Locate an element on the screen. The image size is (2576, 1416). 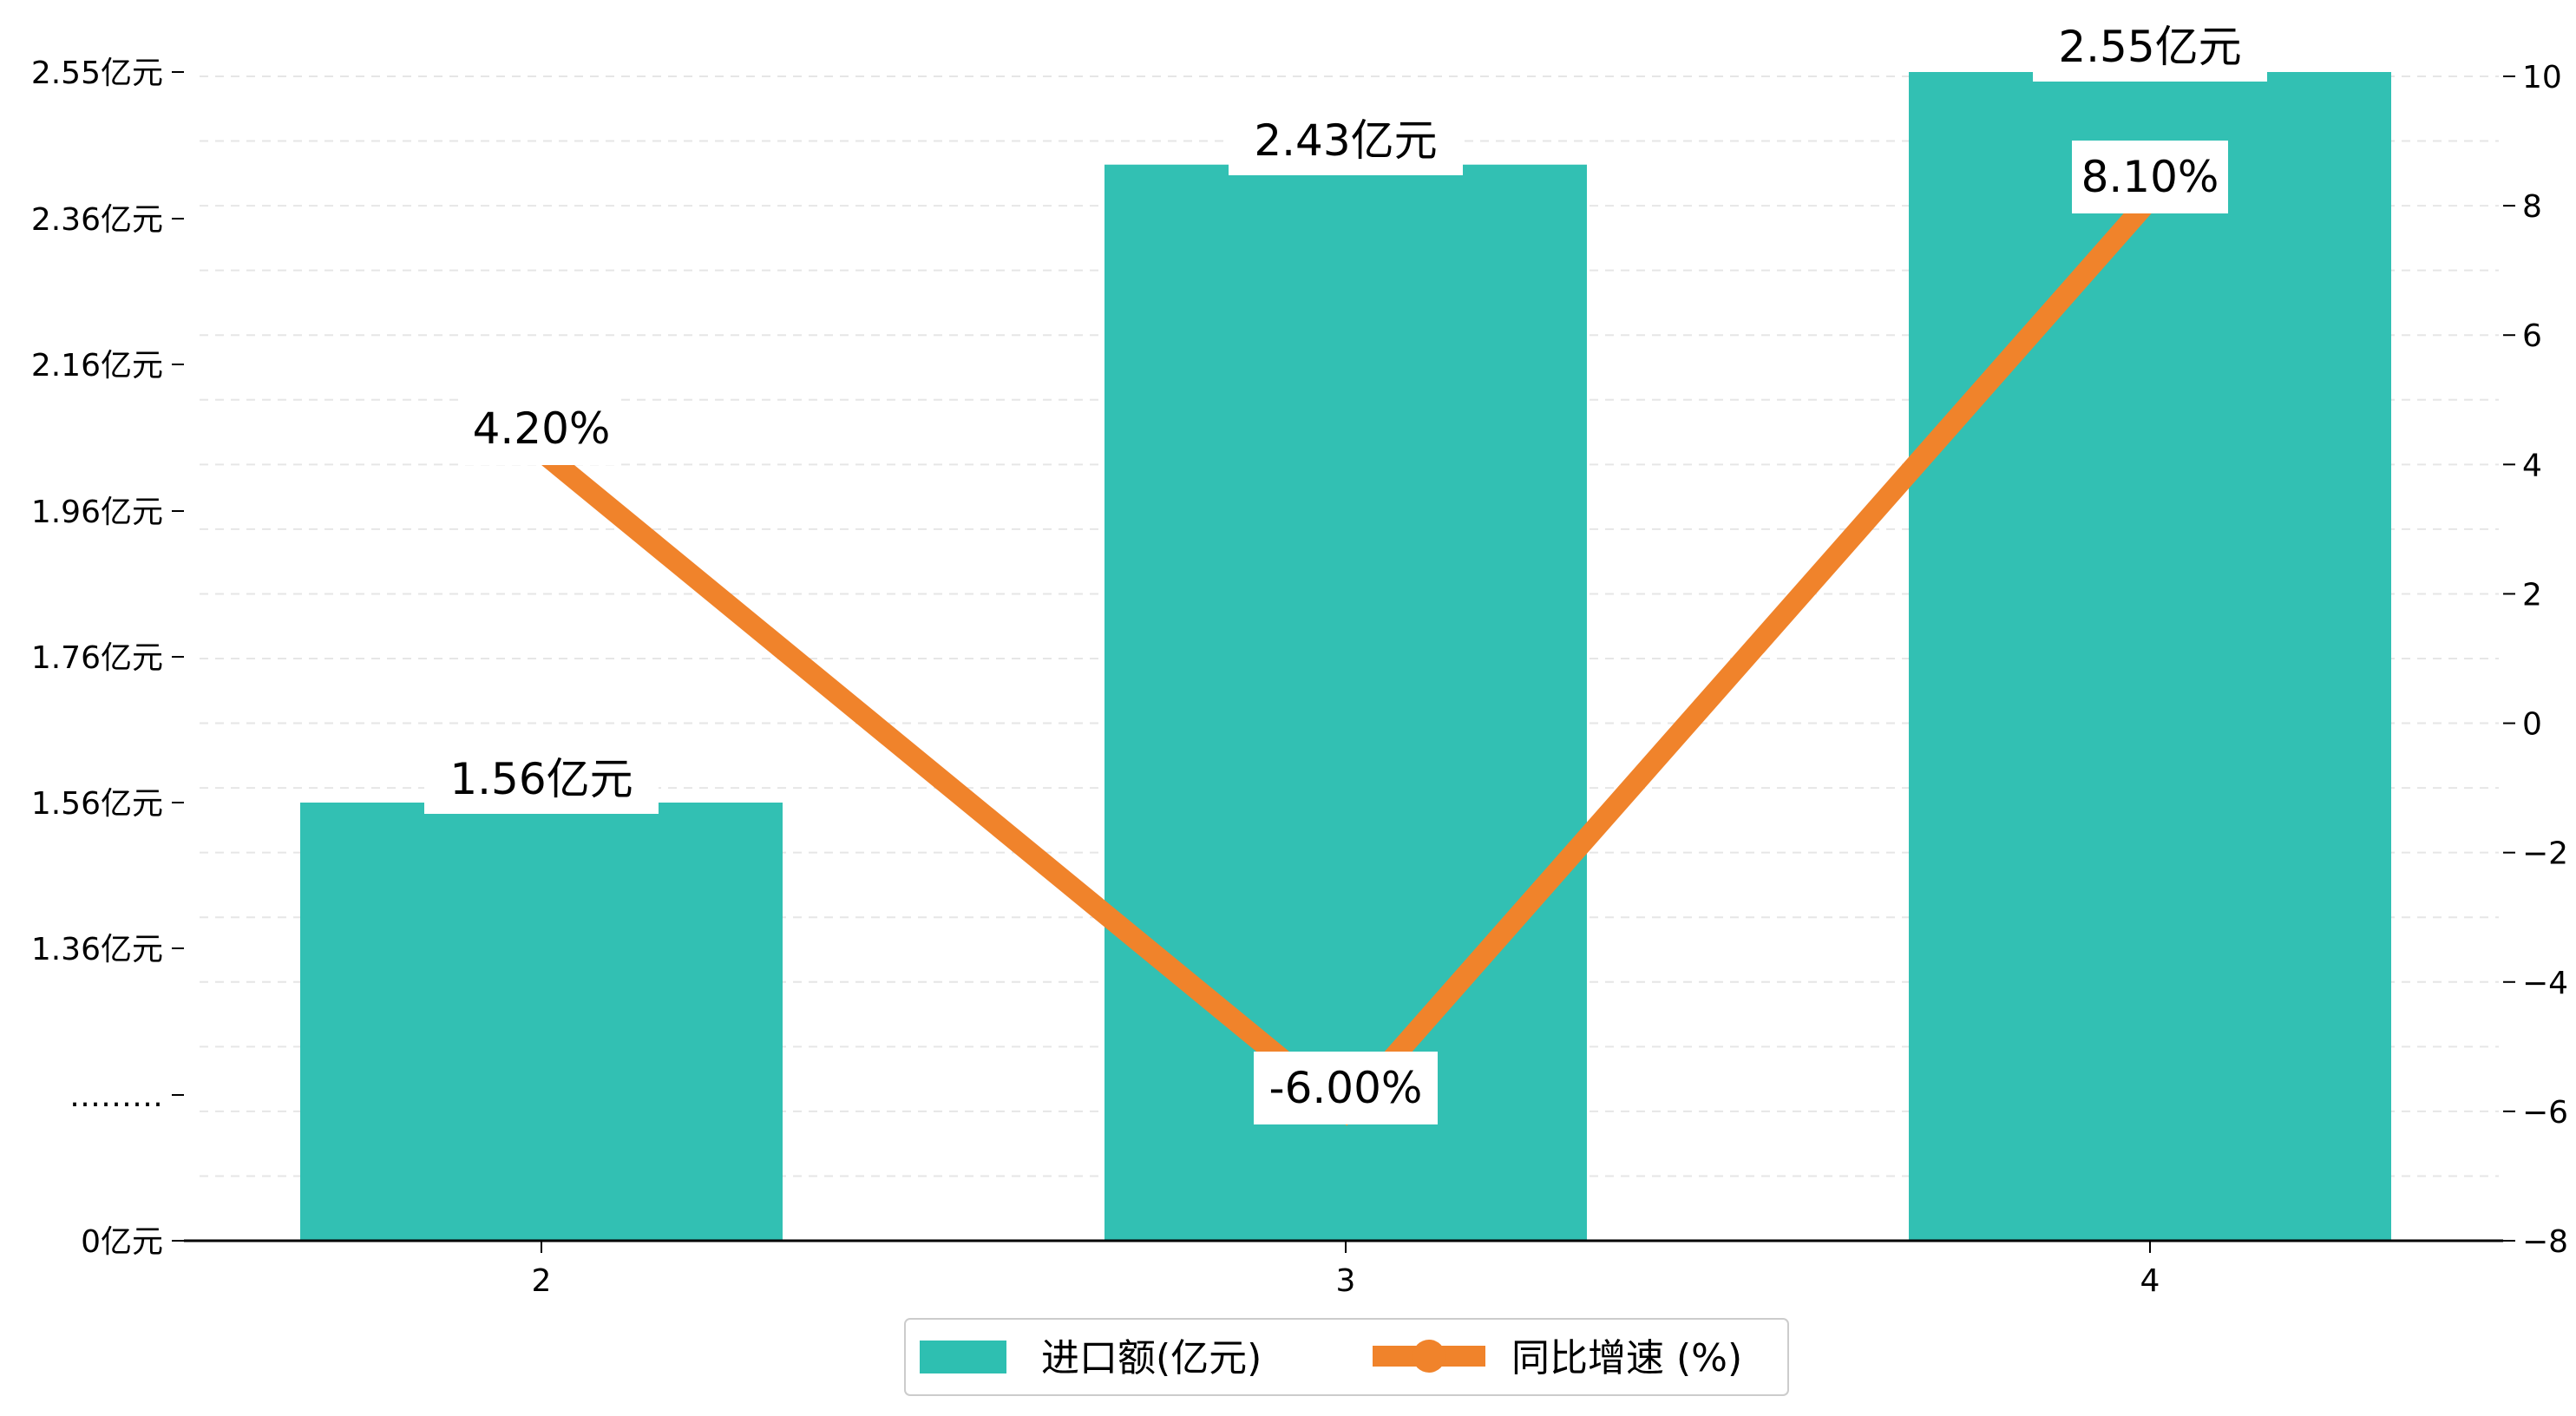
y-right-tick-label: 2 is located at coordinates (2532, 595).